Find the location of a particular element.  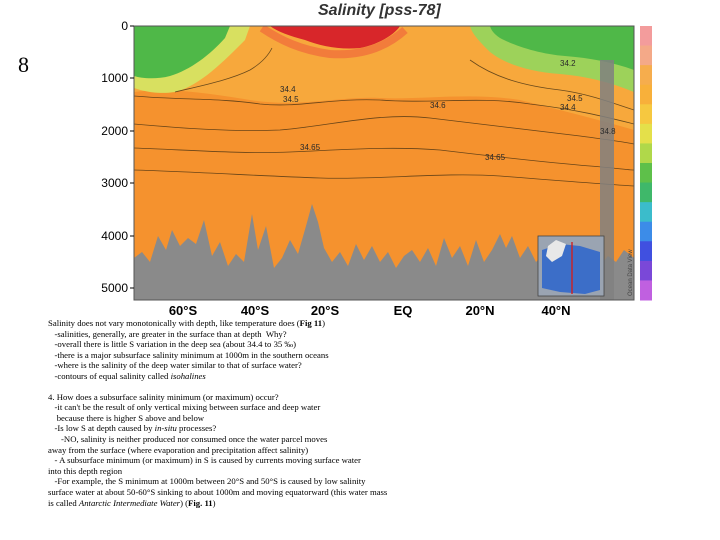

depth-tick-label: 0 is located at coordinates (124, 26).